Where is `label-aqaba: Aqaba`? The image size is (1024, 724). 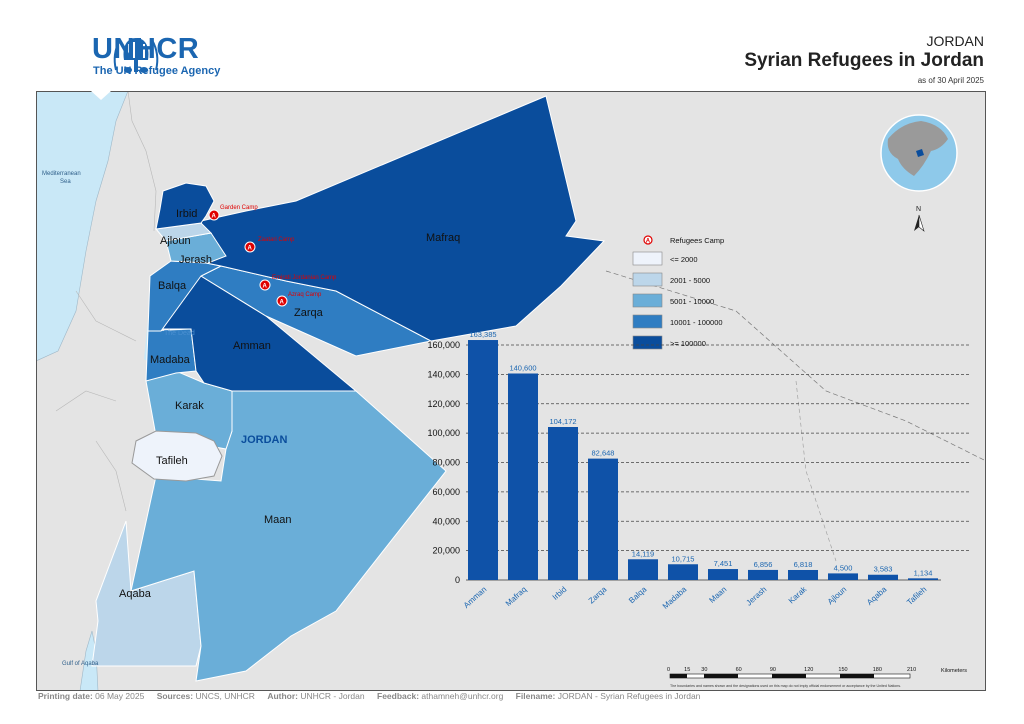 label-aqaba: Aqaba is located at coordinates (135, 594).